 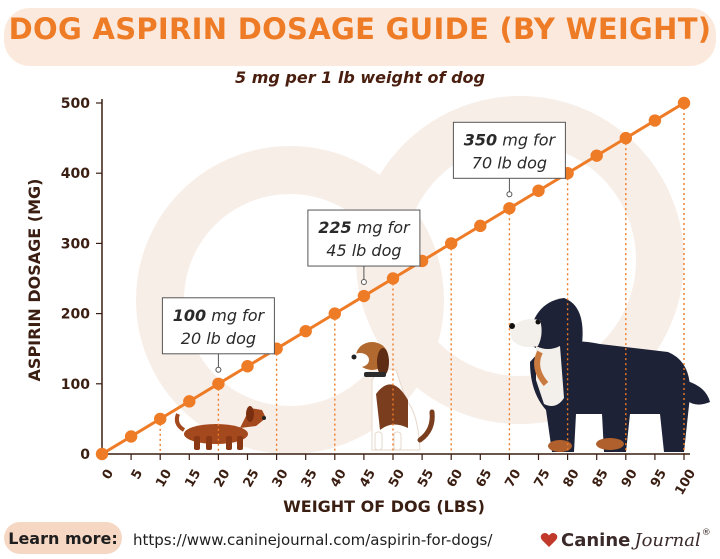 I want to click on brand-name: Canine, so click(x=596, y=540).